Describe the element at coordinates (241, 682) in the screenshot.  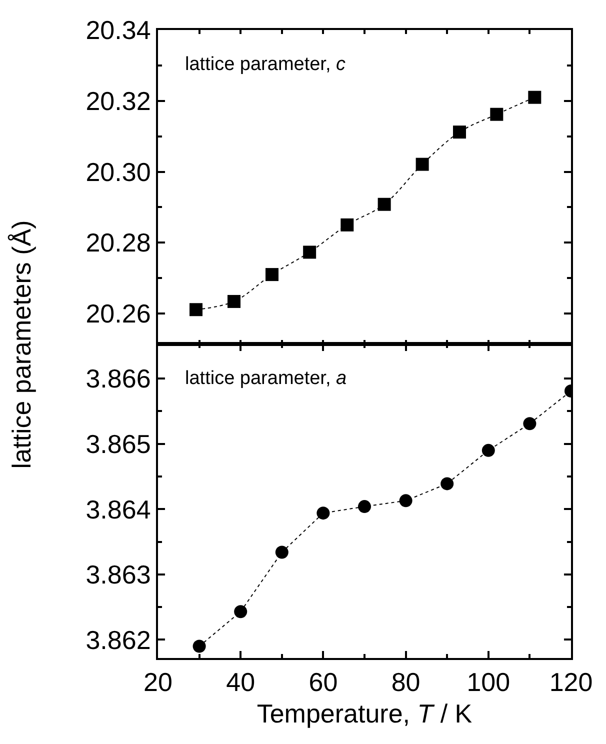
I see `x-tick-label: 40` at that location.